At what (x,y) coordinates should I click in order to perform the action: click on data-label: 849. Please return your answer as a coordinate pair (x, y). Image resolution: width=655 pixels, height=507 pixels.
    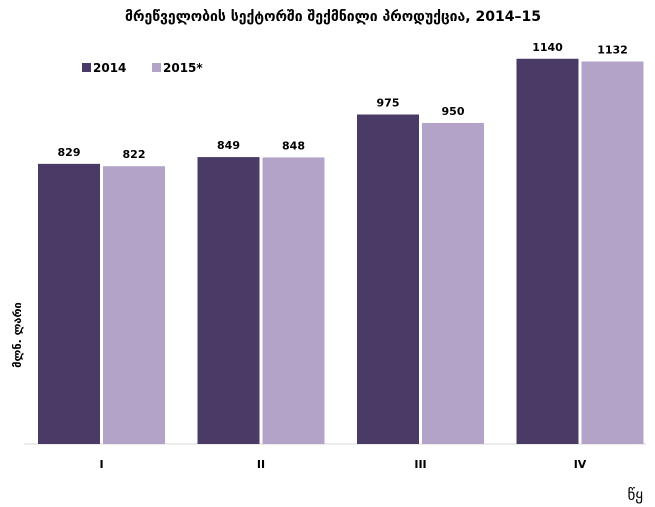
    Looking at the image, I should click on (228, 145).